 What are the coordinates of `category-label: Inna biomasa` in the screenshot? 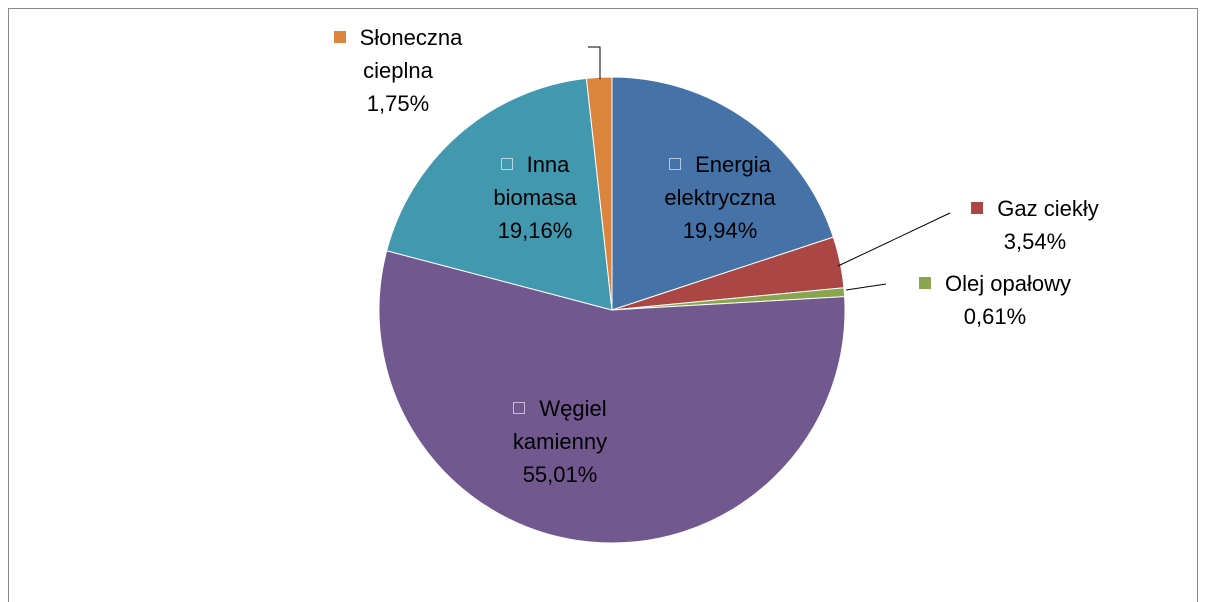 It's located at (535, 181).